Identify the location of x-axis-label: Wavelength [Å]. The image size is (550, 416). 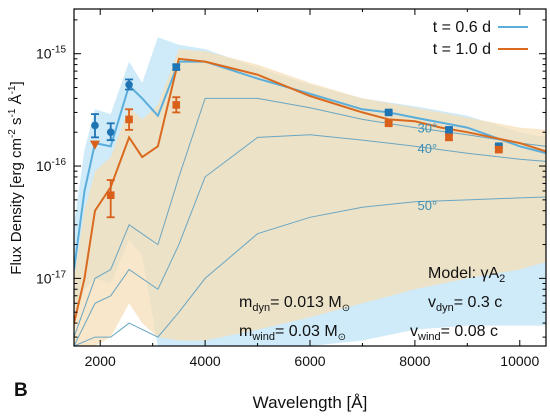
(310, 402).